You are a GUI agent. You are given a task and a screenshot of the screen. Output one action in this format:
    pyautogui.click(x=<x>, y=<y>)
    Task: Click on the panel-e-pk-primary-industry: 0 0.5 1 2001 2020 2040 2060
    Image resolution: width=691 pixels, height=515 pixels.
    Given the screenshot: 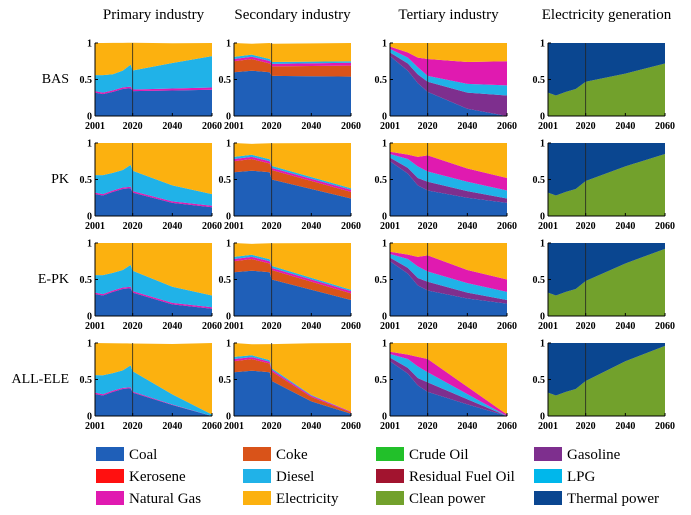 What is the action you would take?
    pyautogui.click(x=151, y=286)
    